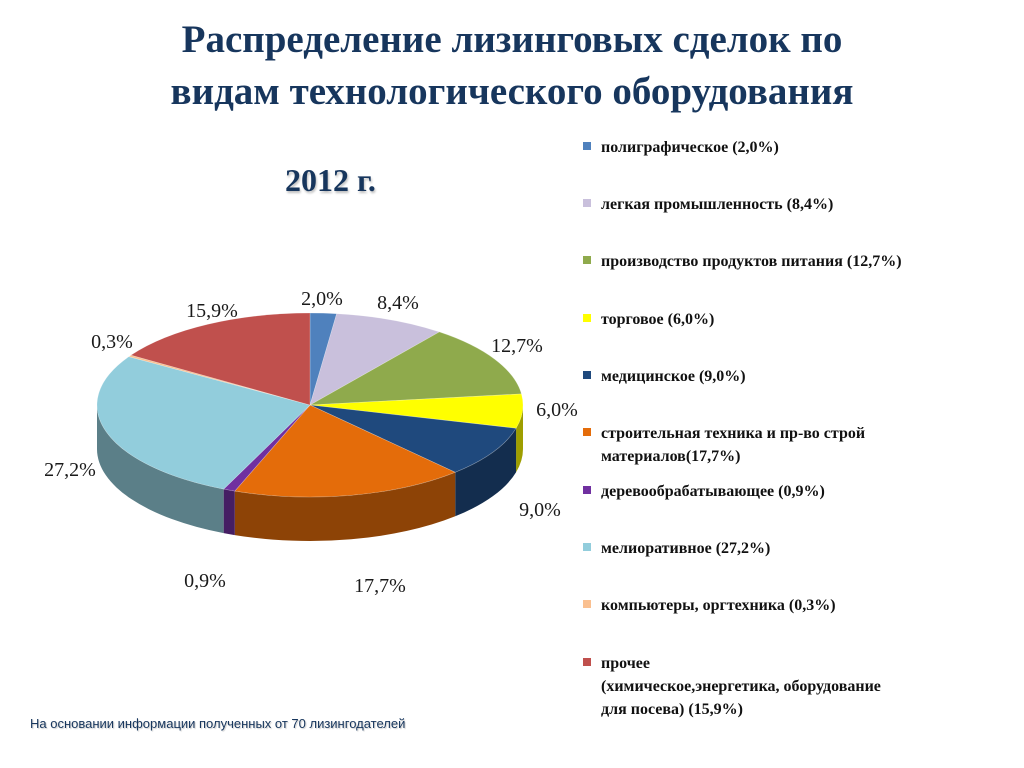 The width and height of the screenshot is (1024, 768). Describe the element at coordinates (517, 346) in the screenshot. I see `data-label-food: 12,7%` at that location.